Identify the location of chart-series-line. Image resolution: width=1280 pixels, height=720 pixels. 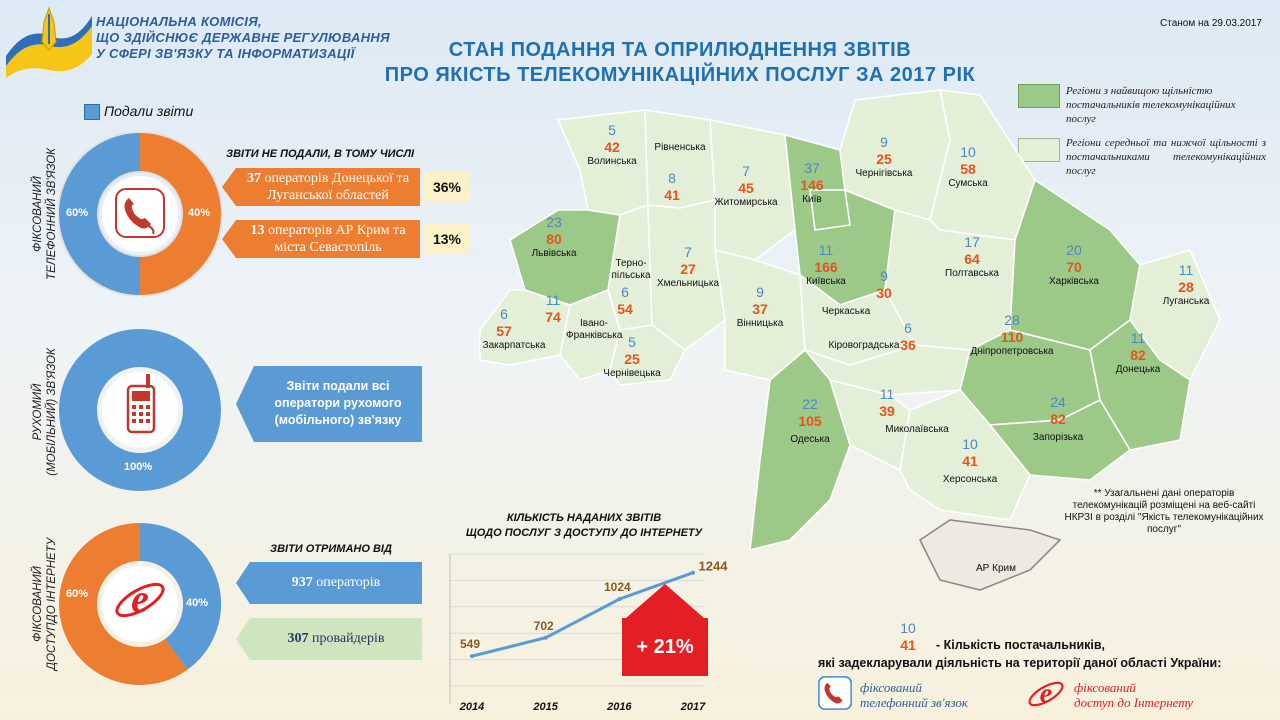
(582, 614).